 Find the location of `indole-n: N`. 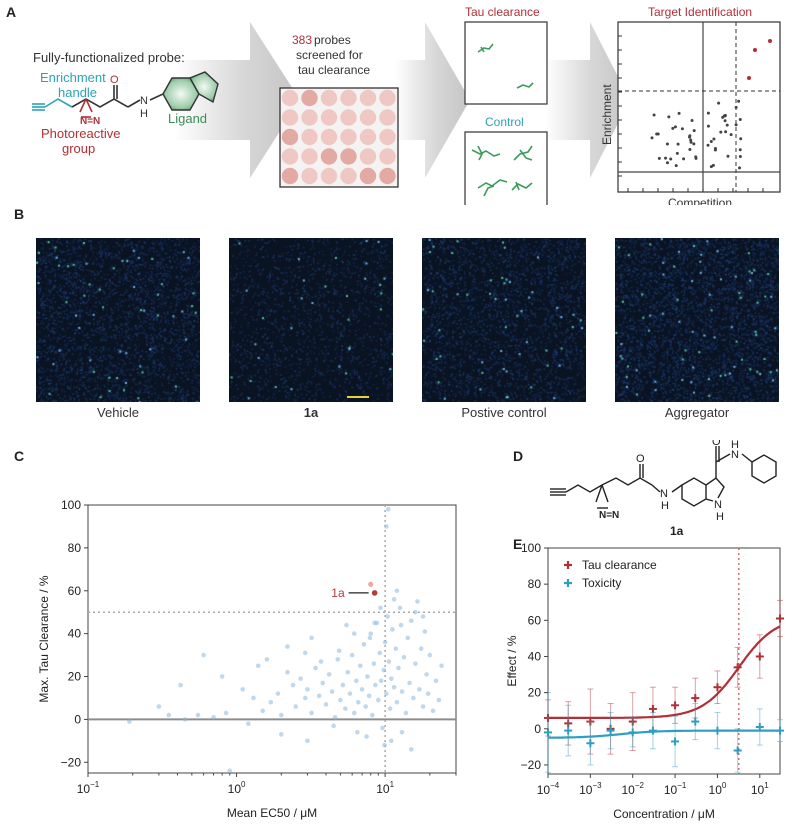

indole-n: N is located at coordinates (718, 505).